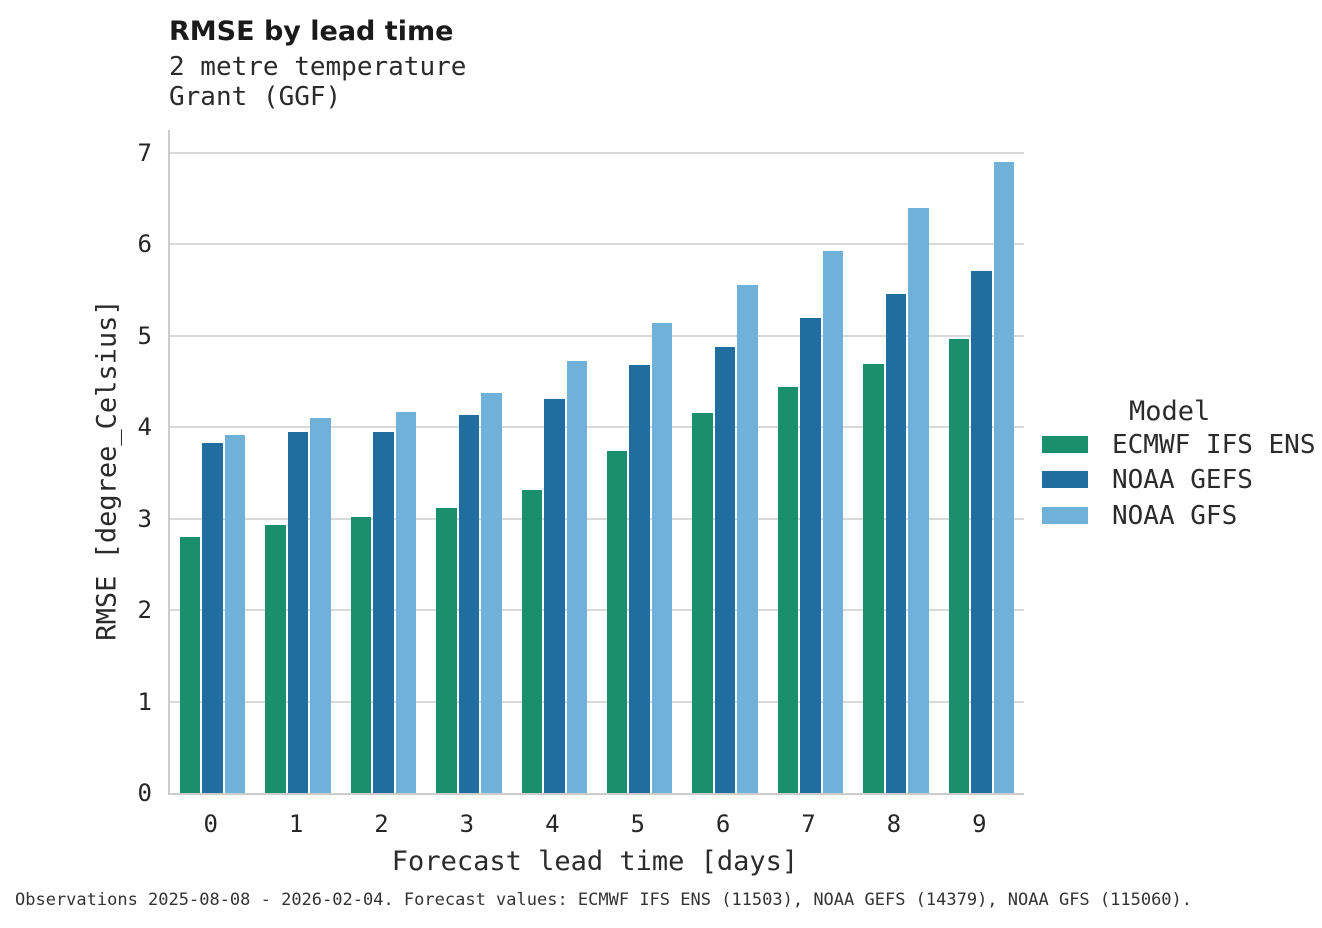 This screenshot has width=1322, height=928. I want to click on bar-ecmwf-ifs-ens-day4, so click(532, 641).